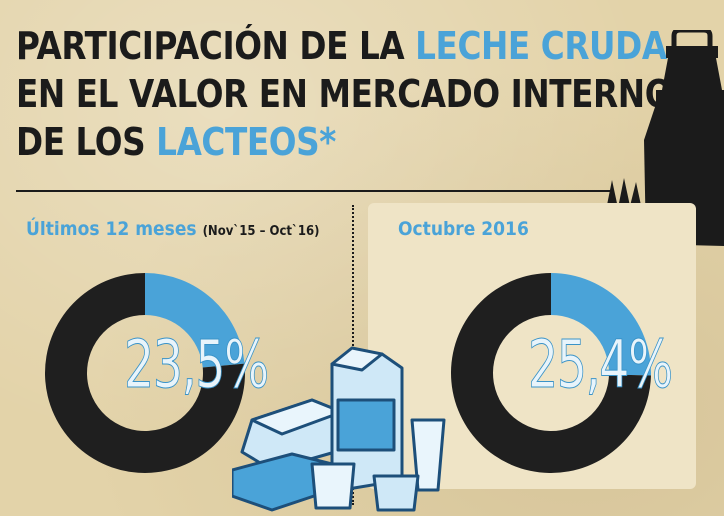 This screenshot has width=724, height=516. I want to click on chart-left-subtitle: (Nov`15 – Oct`16), so click(261, 231).